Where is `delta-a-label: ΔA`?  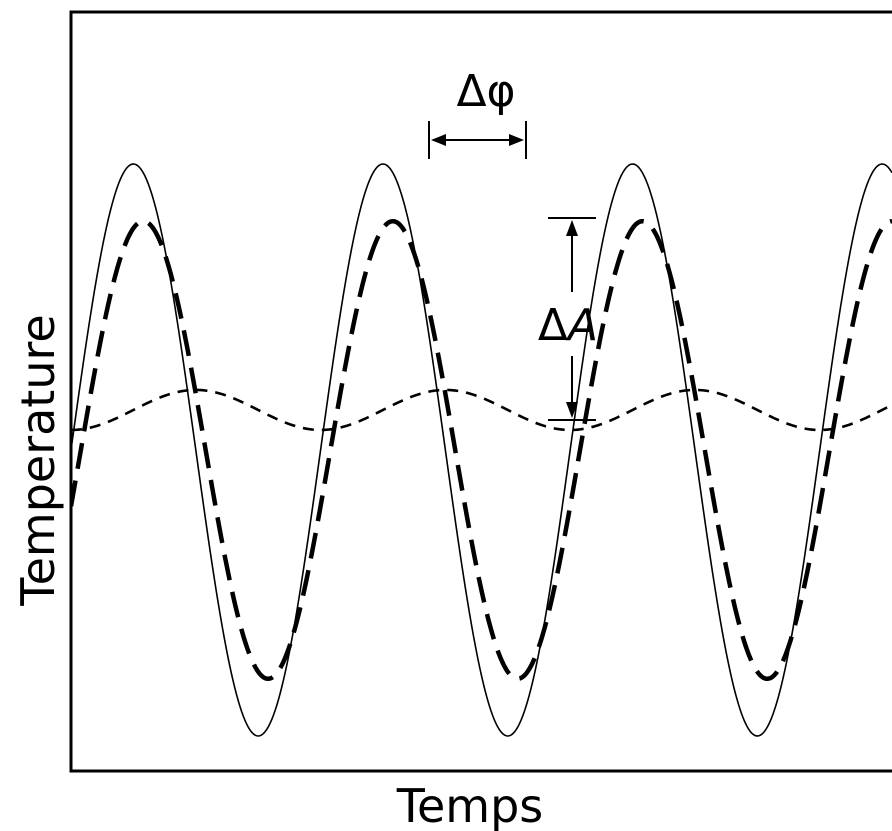 delta-a-label: ΔA is located at coordinates (568, 325).